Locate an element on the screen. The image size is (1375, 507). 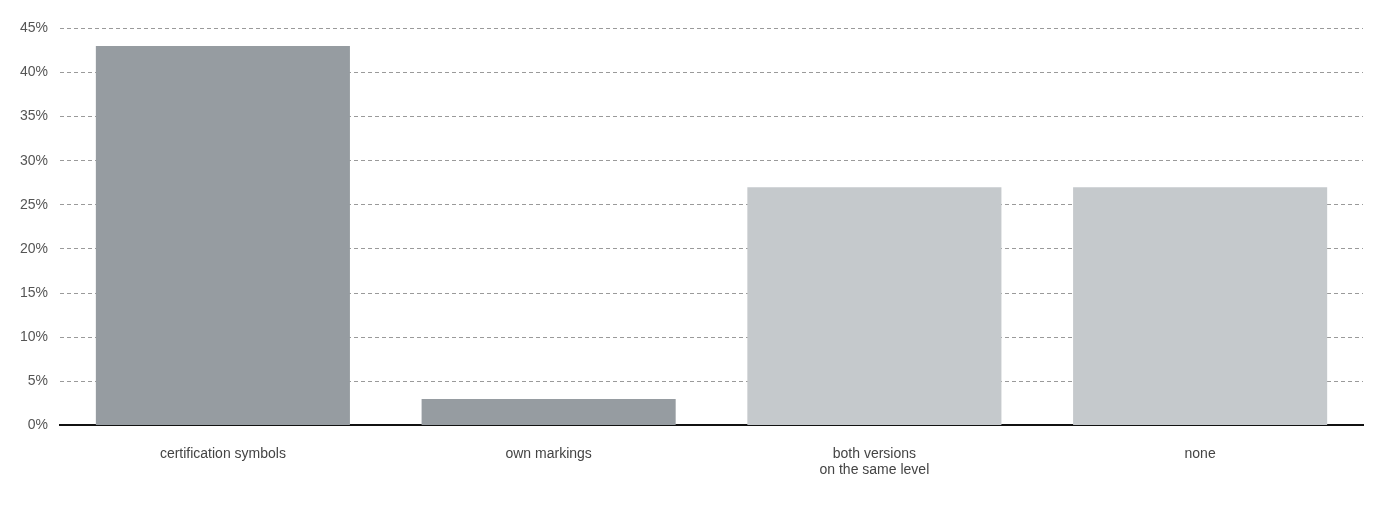
y-tick-label: 15% is located at coordinates (34, 291).